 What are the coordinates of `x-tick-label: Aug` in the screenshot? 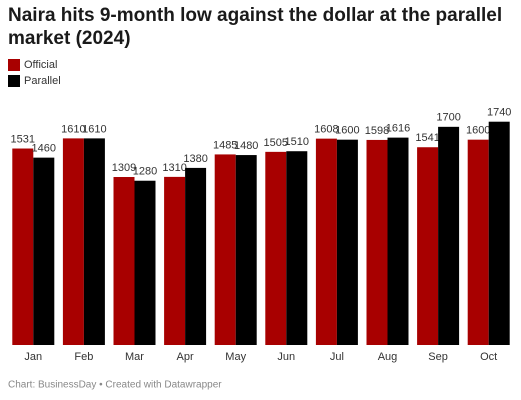 It's located at (388, 357).